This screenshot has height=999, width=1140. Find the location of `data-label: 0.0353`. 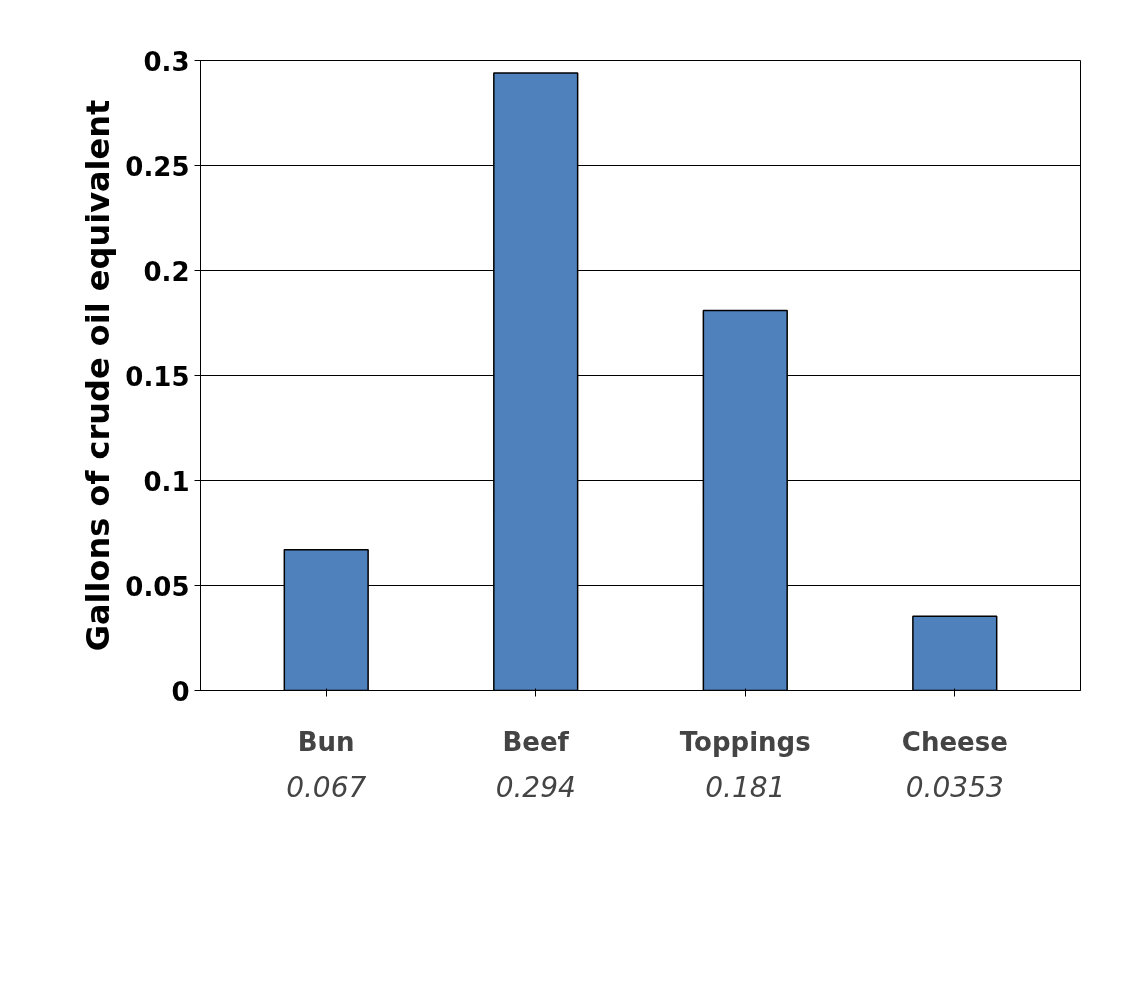

data-label: 0.0353 is located at coordinates (954, 787).